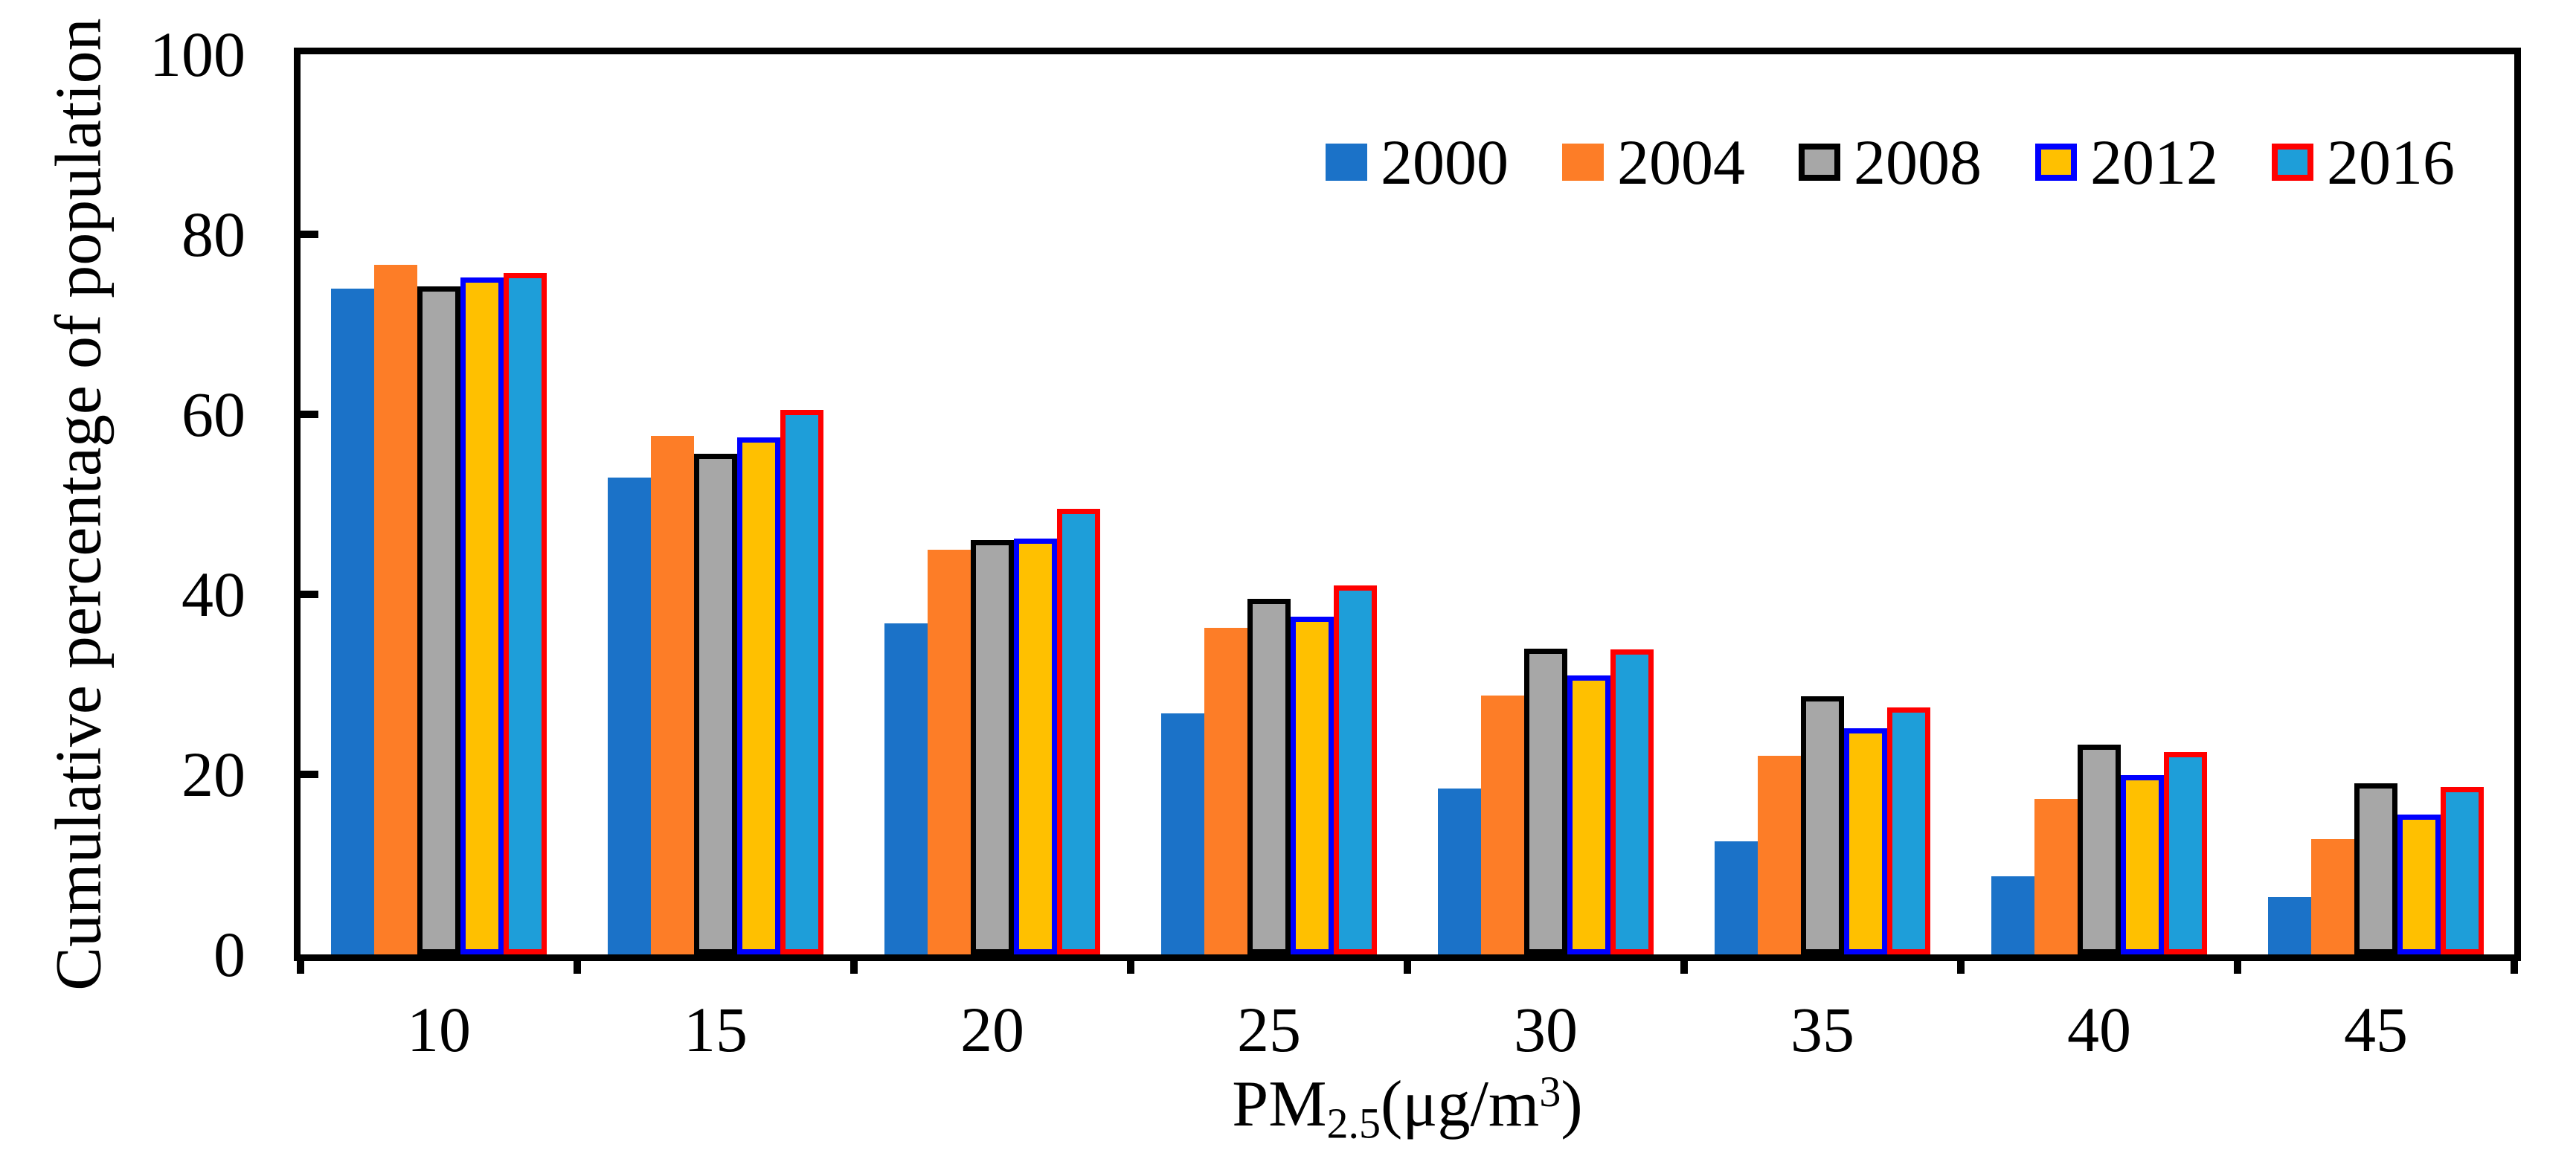 This screenshot has width=2576, height=1156. I want to click on y-tick-label-60: 60, so click(213, 414).